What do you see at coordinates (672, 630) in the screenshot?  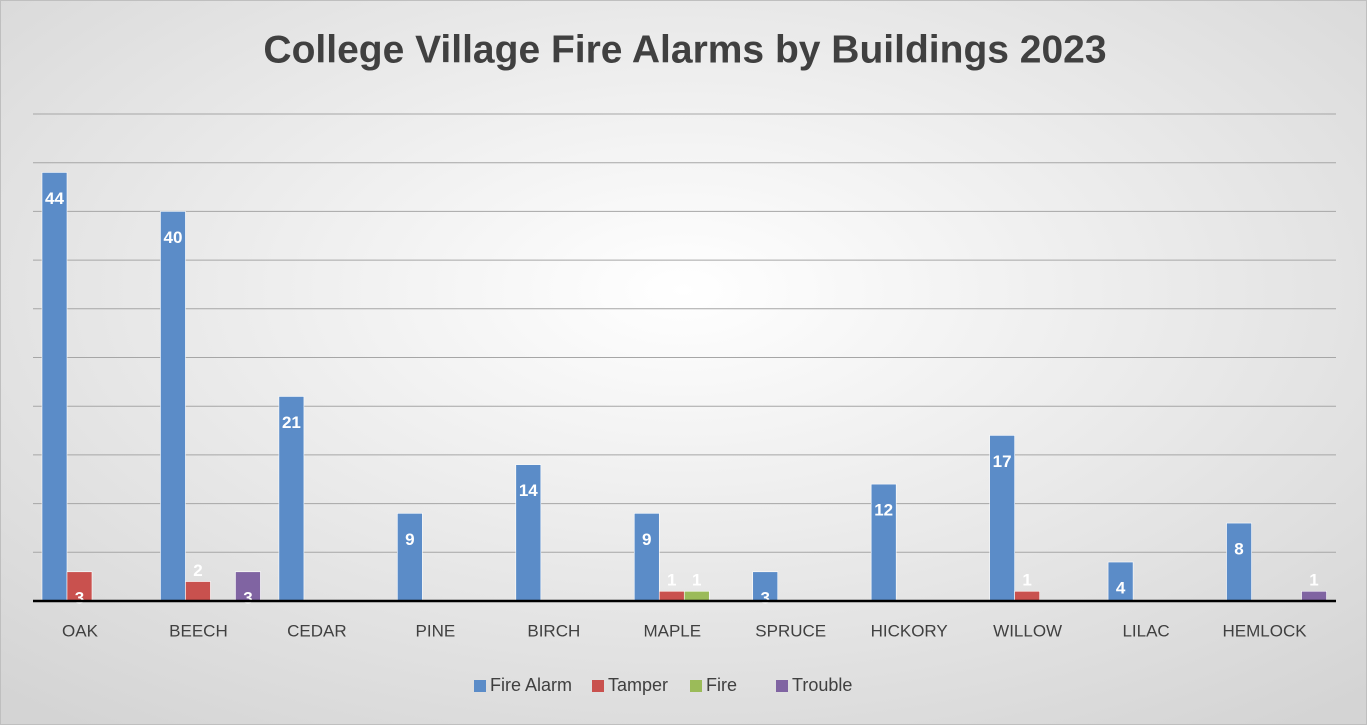 I see `x-tick-label: MAPLE` at bounding box center [672, 630].